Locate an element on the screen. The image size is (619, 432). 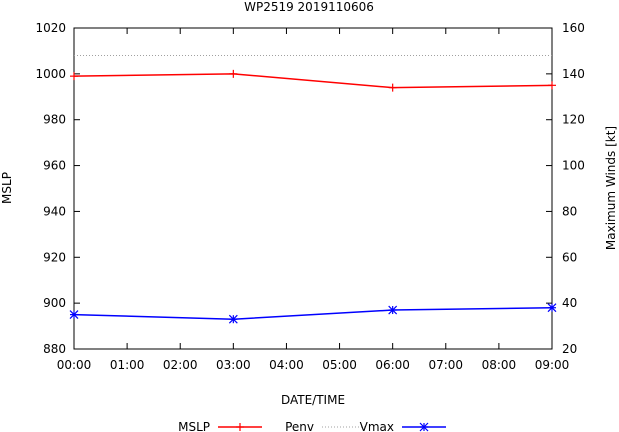
legend-entry-penv: Penv is located at coordinates (325, 426).